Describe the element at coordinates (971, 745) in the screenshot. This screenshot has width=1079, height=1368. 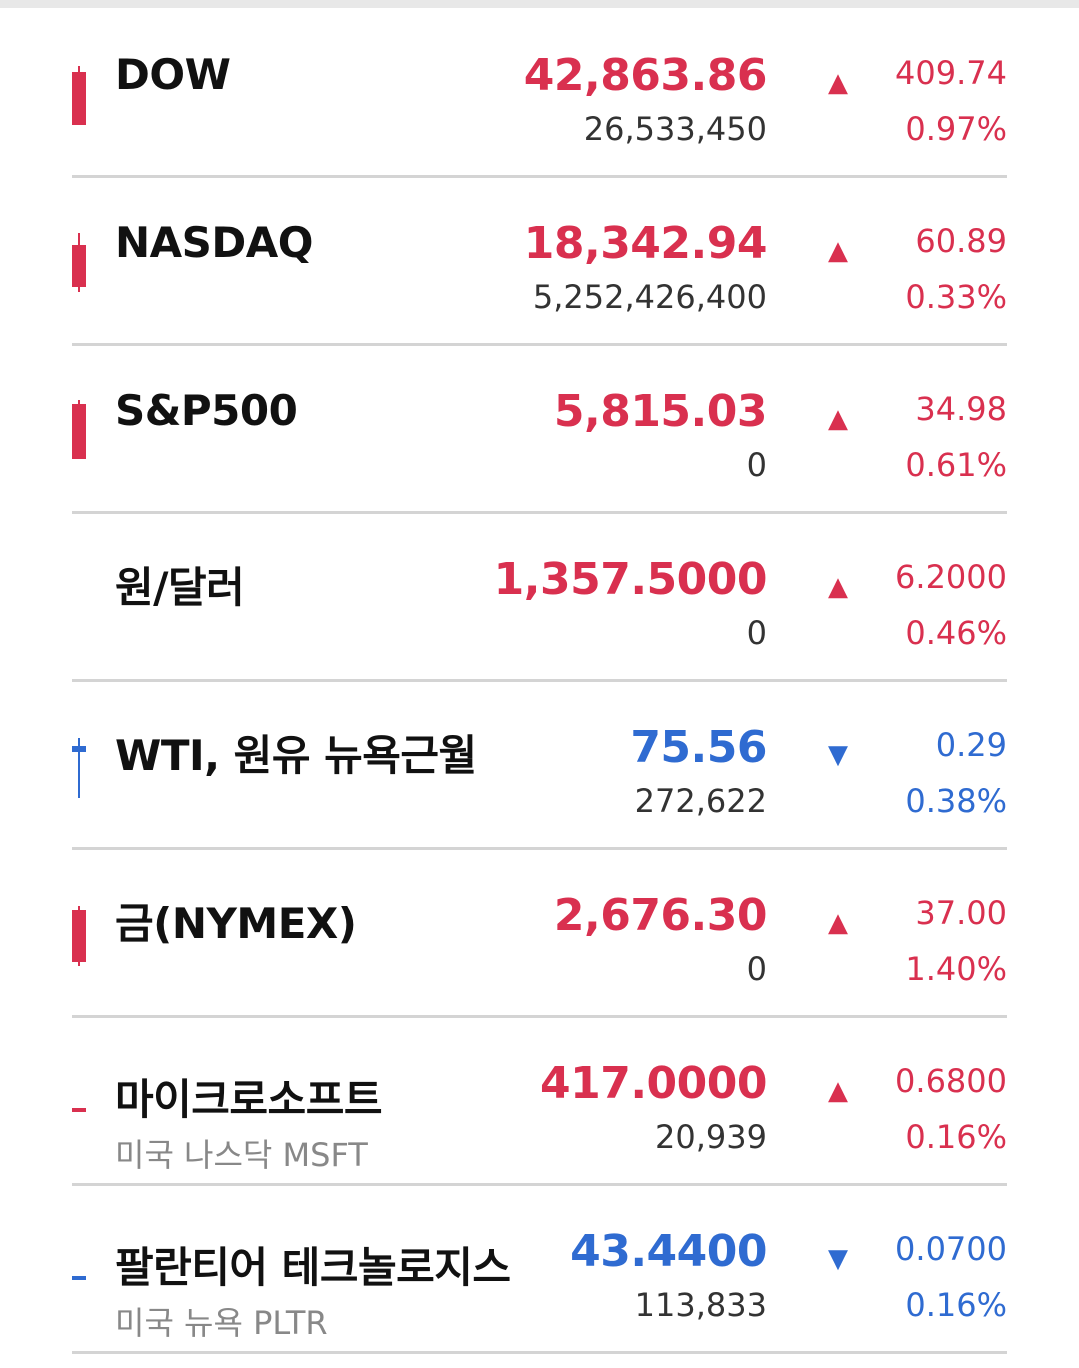
I see `change: 0.29` at that location.